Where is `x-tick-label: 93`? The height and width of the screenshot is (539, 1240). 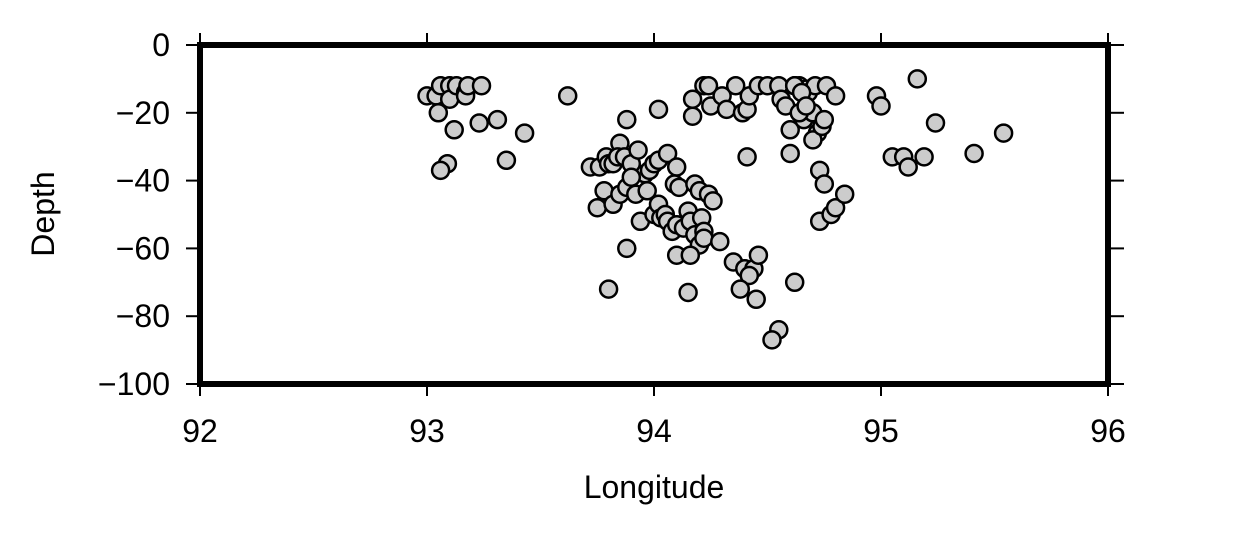 x-tick-label: 93 is located at coordinates (427, 431).